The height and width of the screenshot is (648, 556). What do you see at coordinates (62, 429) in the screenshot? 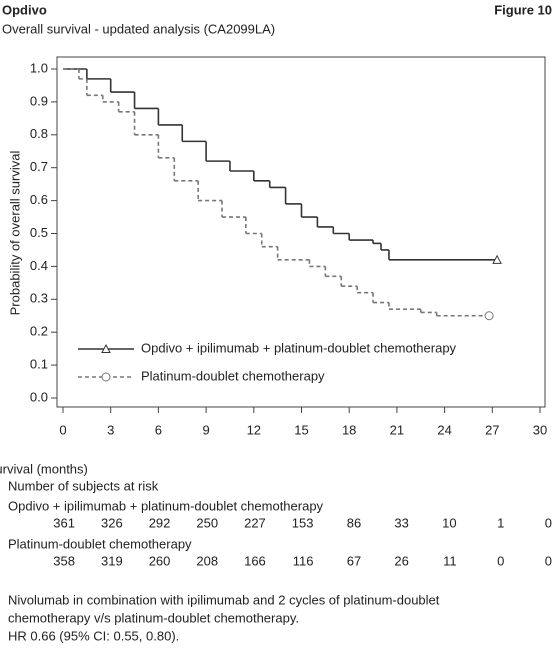
I see `x-tick-label: 0` at bounding box center [62, 429].